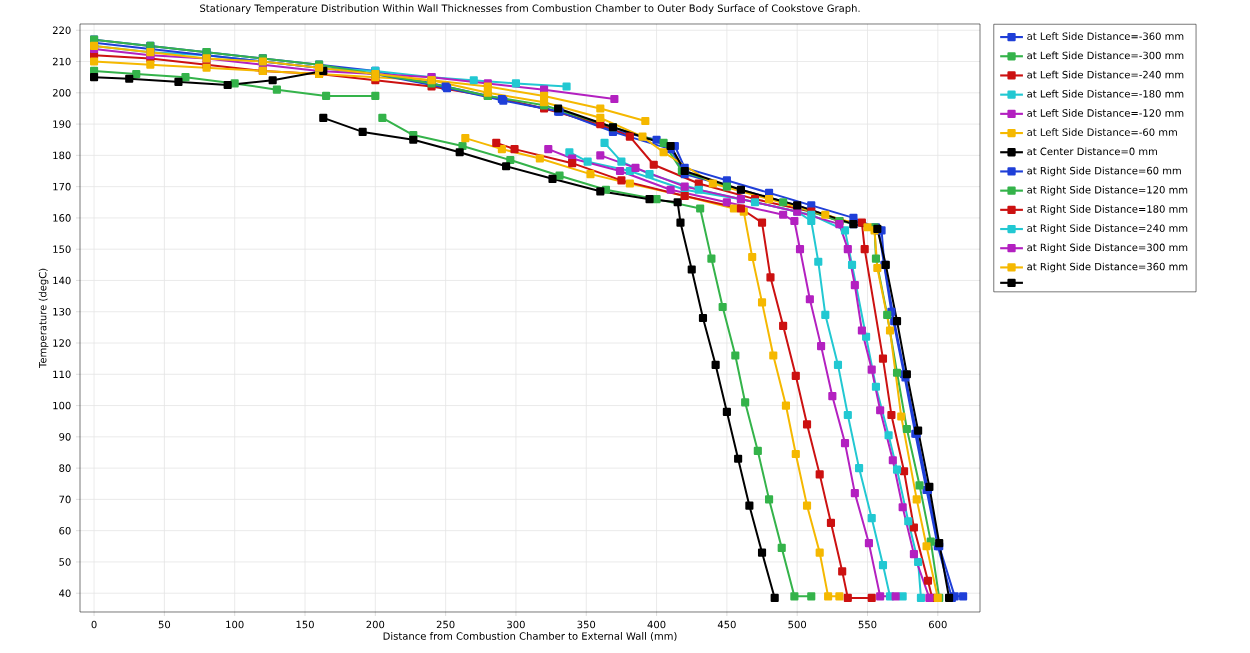  Describe the element at coordinates (62, 405) in the screenshot. I see `y-tick-label: 100` at that location.